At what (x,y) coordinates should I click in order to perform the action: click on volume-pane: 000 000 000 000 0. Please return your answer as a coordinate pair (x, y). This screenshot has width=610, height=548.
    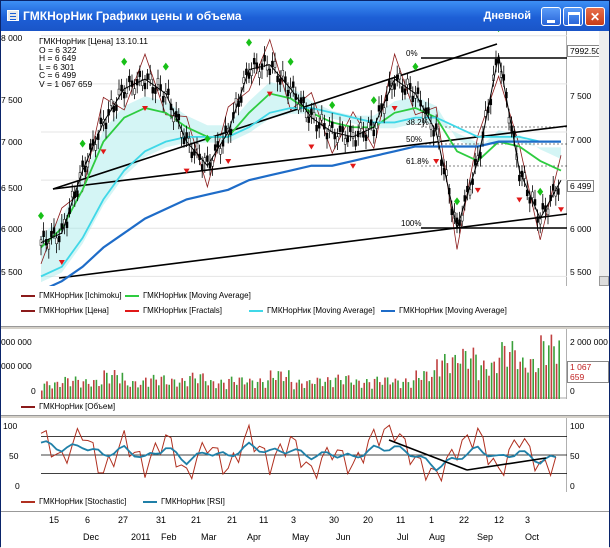
    Looking at the image, I should click on (284, 364).